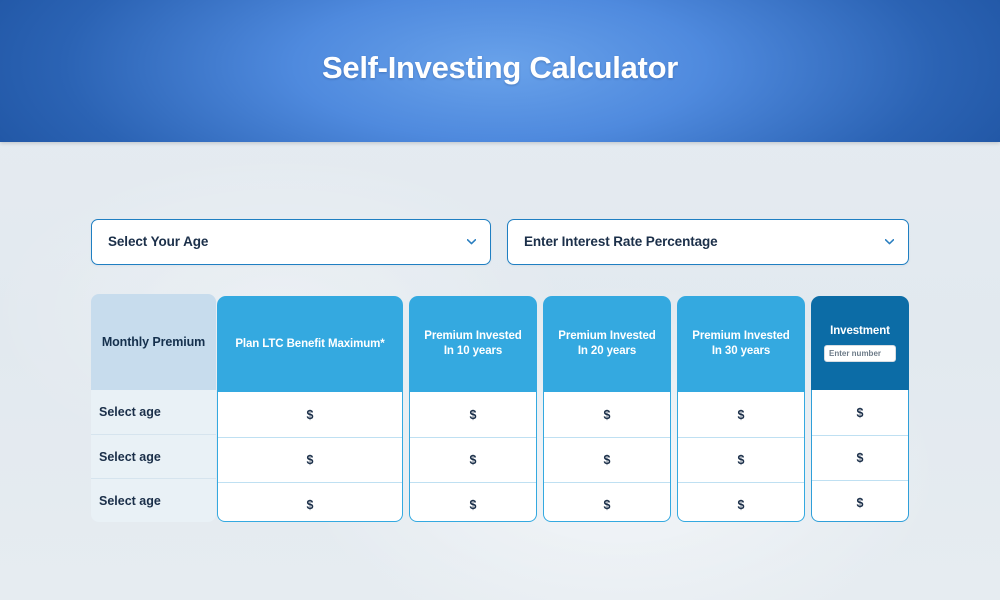 The image size is (1000, 600). I want to click on column-premium-invested-30-years: Premium Invested In 30 years $ $ $, so click(741, 408).